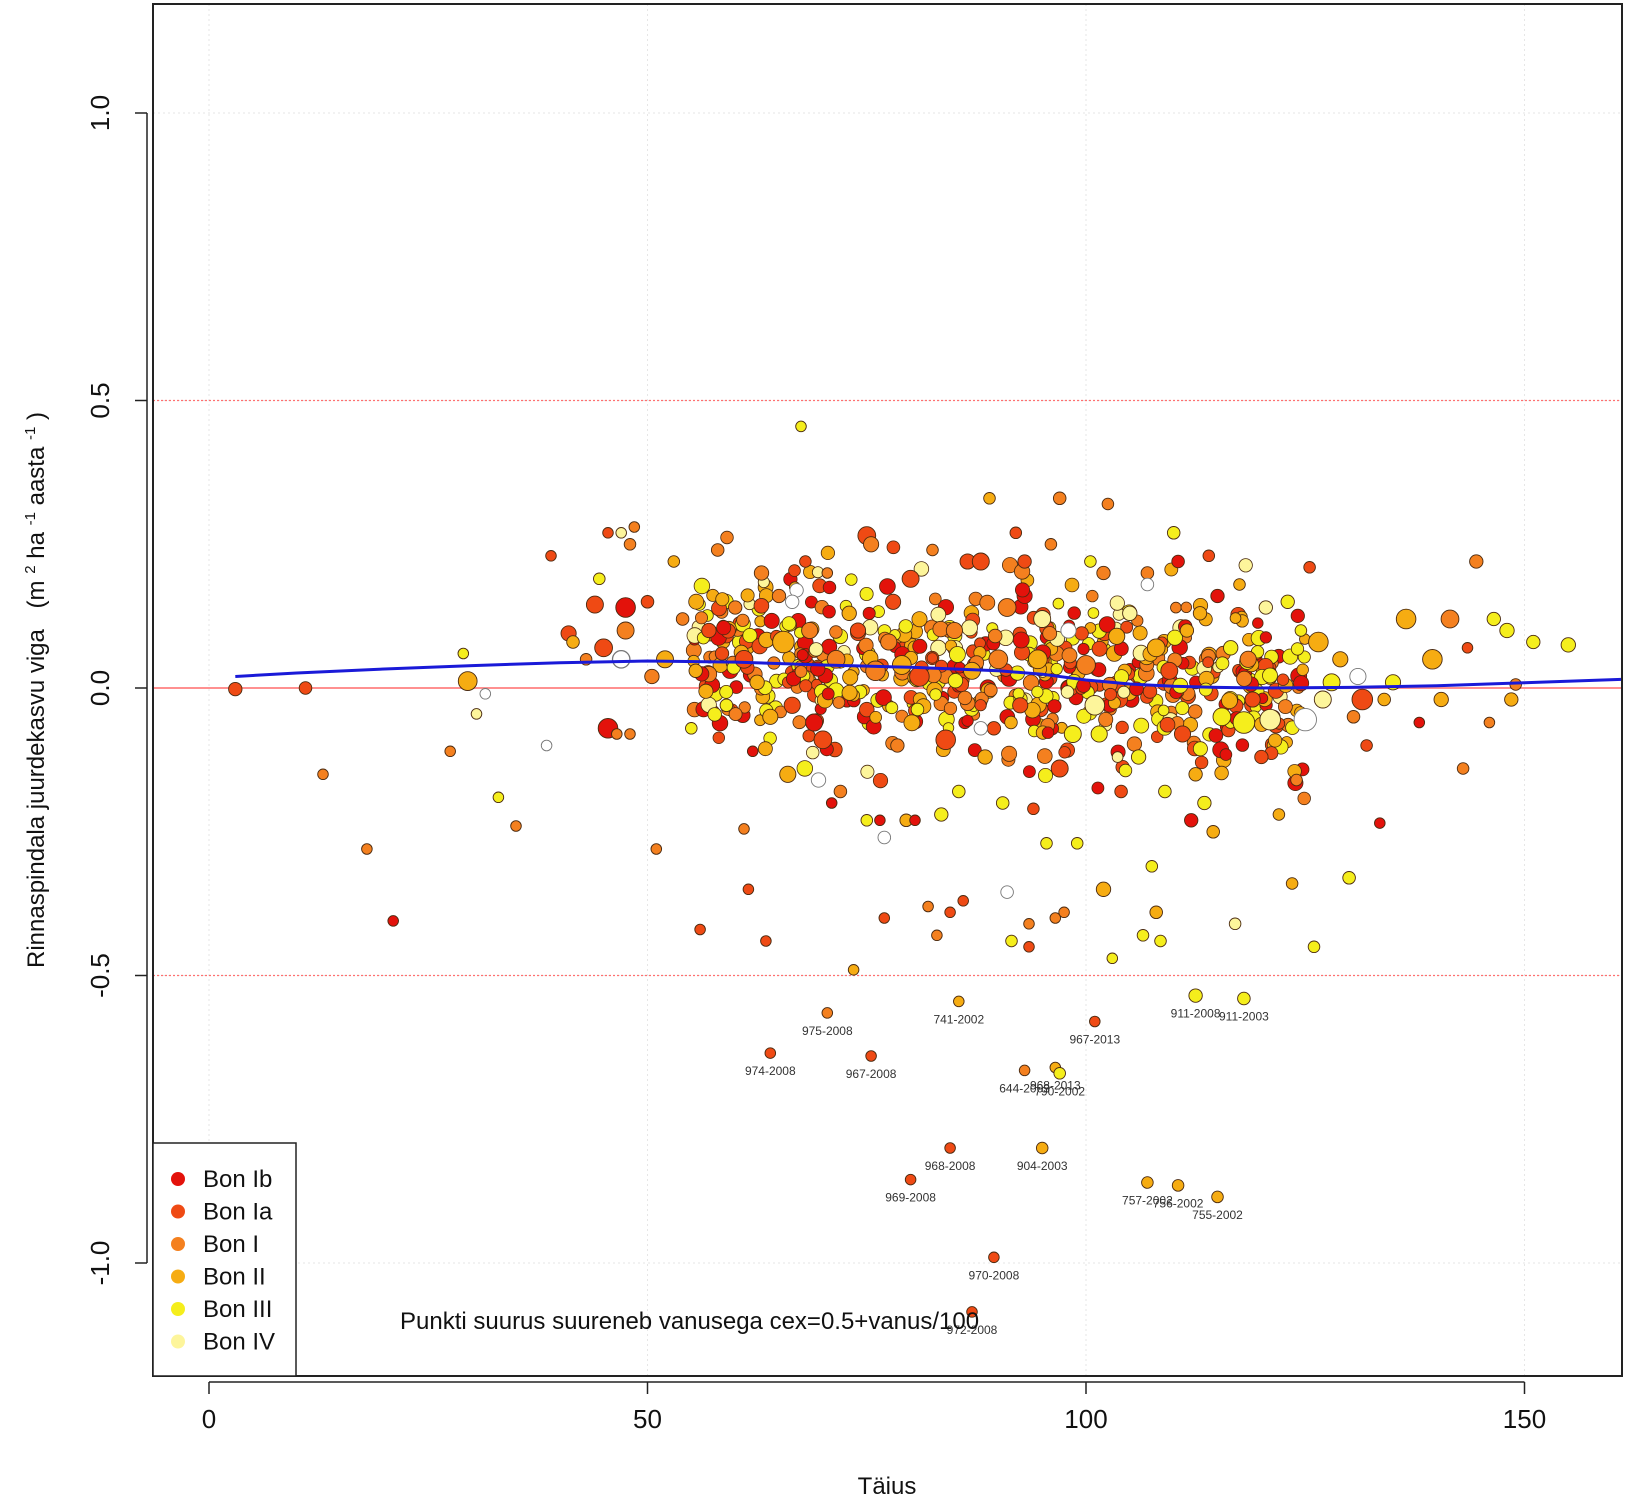 The image size is (1626, 1508). Describe the element at coordinates (100, 688) in the screenshot. I see `y-tick-label-2: 0.0` at that location.